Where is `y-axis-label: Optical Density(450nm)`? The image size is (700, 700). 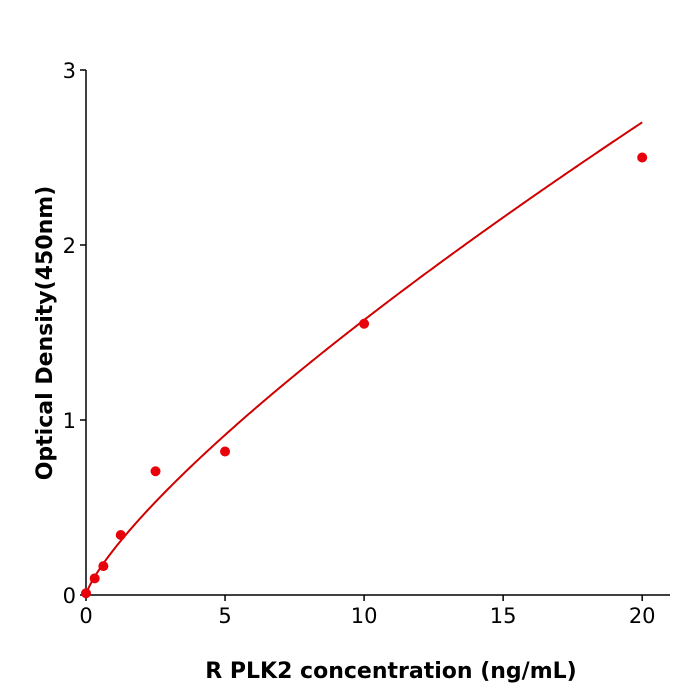 y-axis-label: Optical Density(450nm) is located at coordinates (45, 333).